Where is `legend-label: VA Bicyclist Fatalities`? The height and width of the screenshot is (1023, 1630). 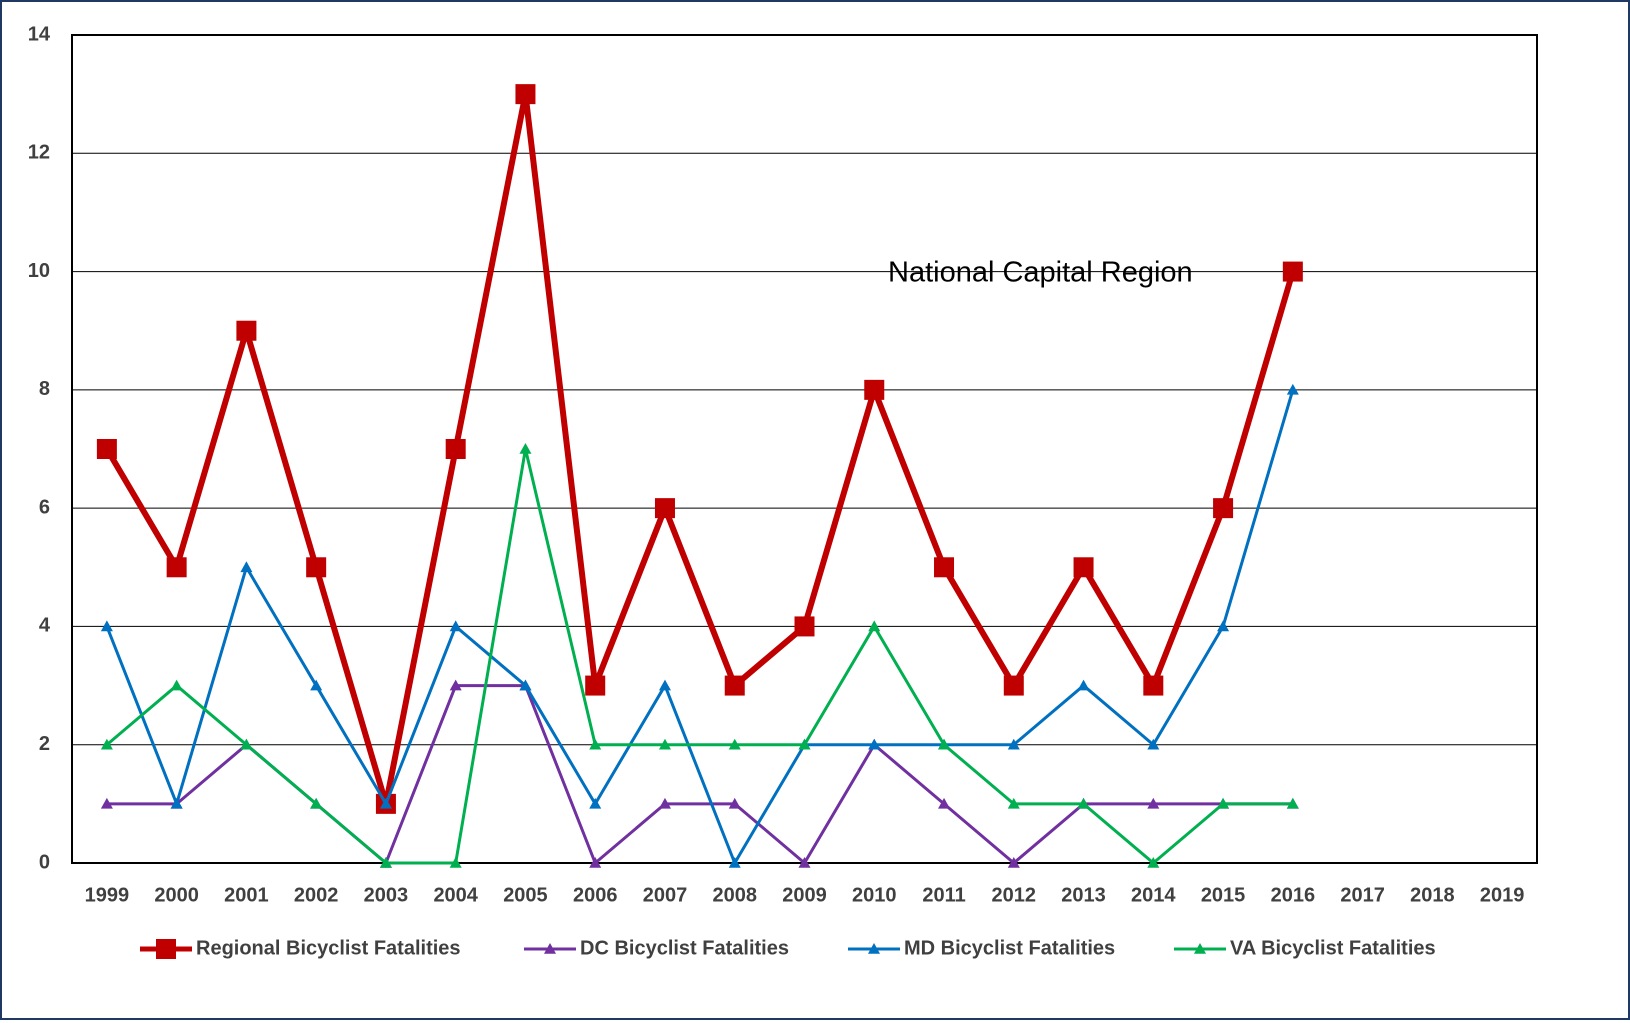 legend-label: VA Bicyclist Fatalities is located at coordinates (1333, 948).